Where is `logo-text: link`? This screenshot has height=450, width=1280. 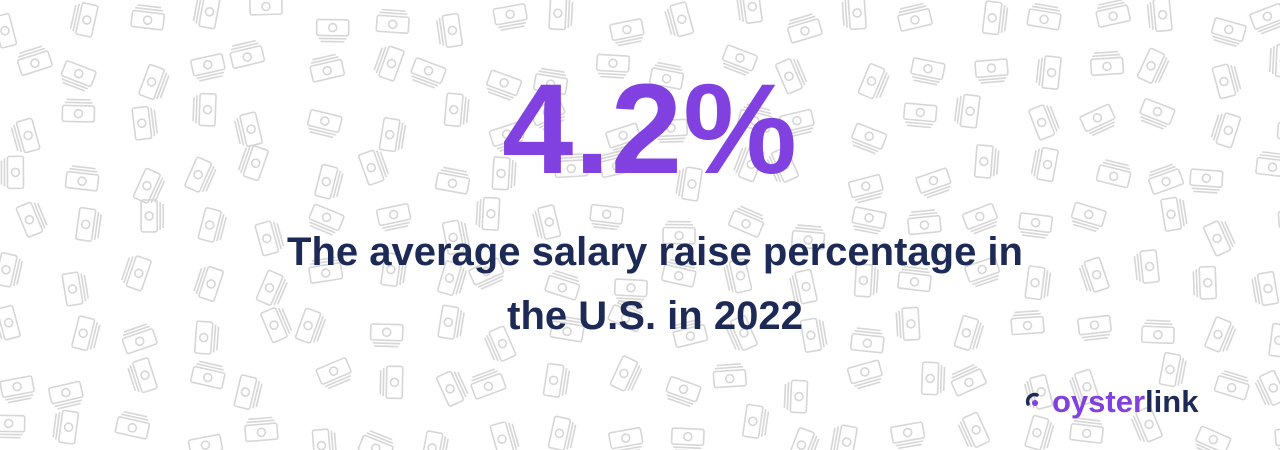 logo-text: link is located at coordinates (1172, 401).